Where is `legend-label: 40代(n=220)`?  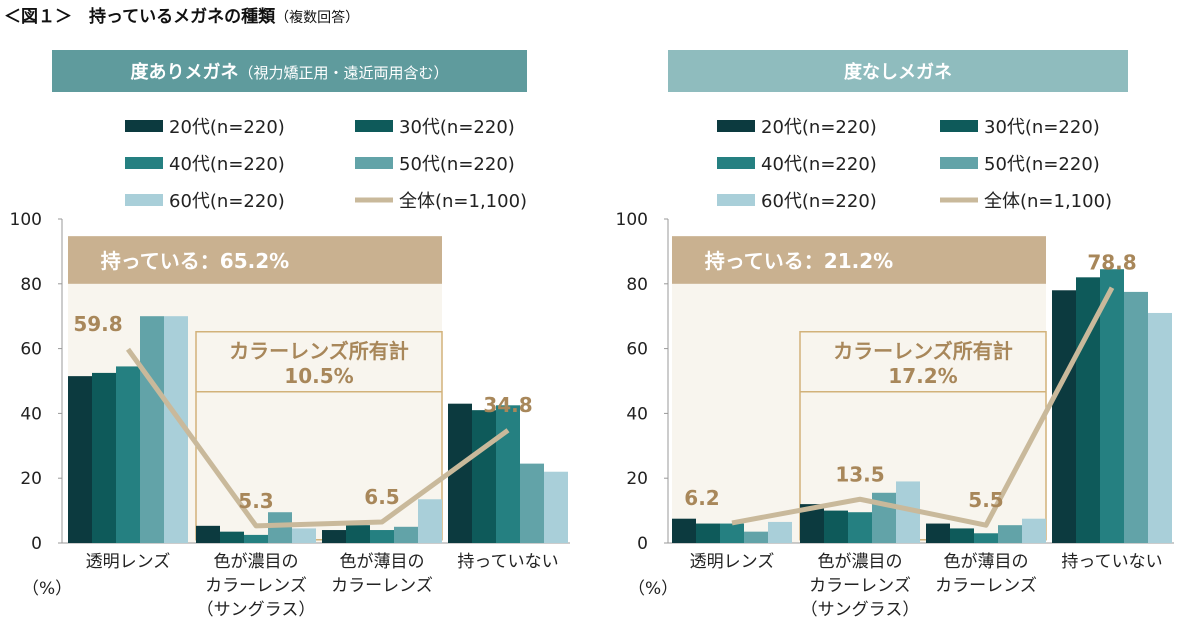 legend-label: 40代(n=220) is located at coordinates (227, 164).